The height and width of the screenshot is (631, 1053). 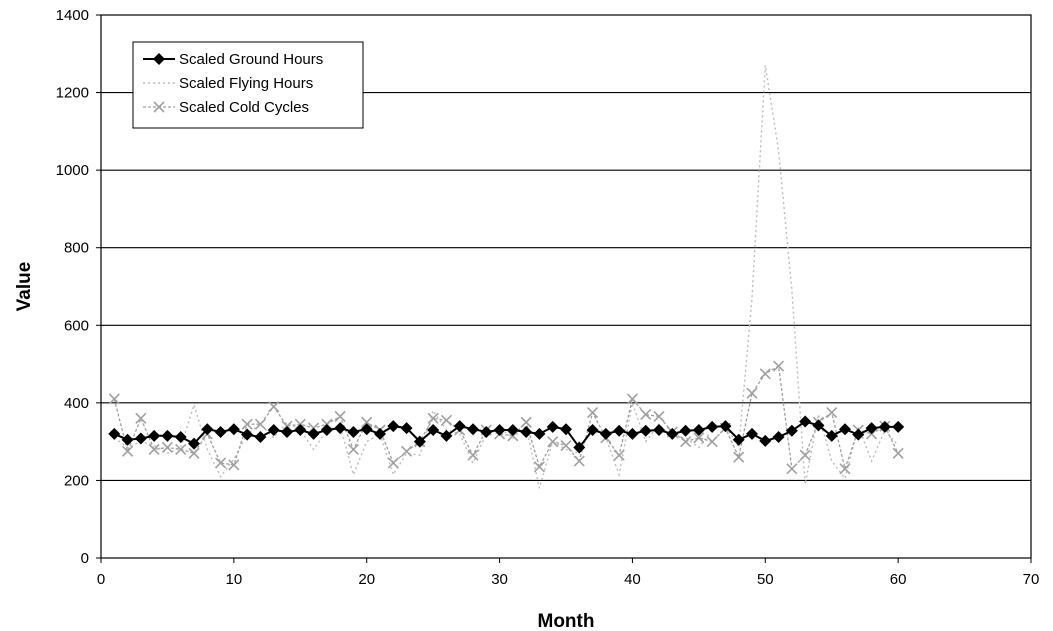 I want to click on y-tick-label: 400, so click(x=76, y=403).